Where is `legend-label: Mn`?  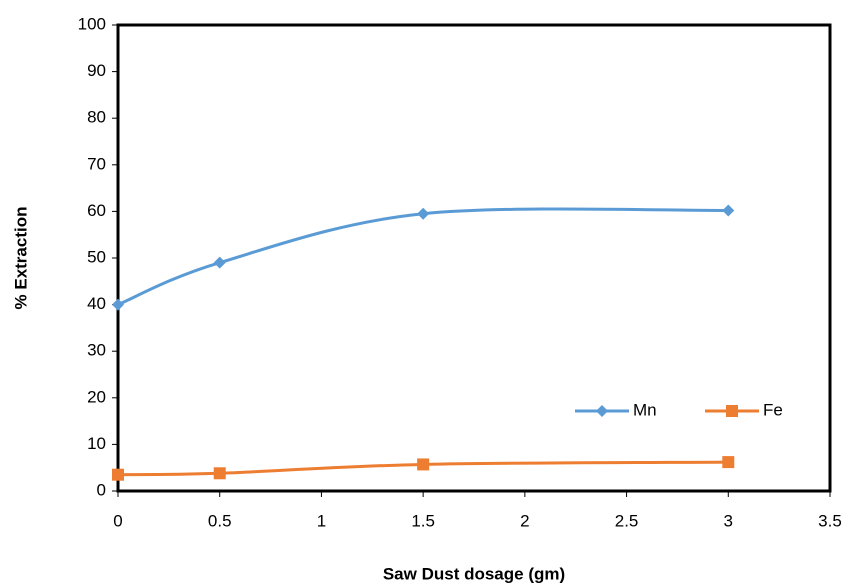 legend-label: Mn is located at coordinates (645, 409).